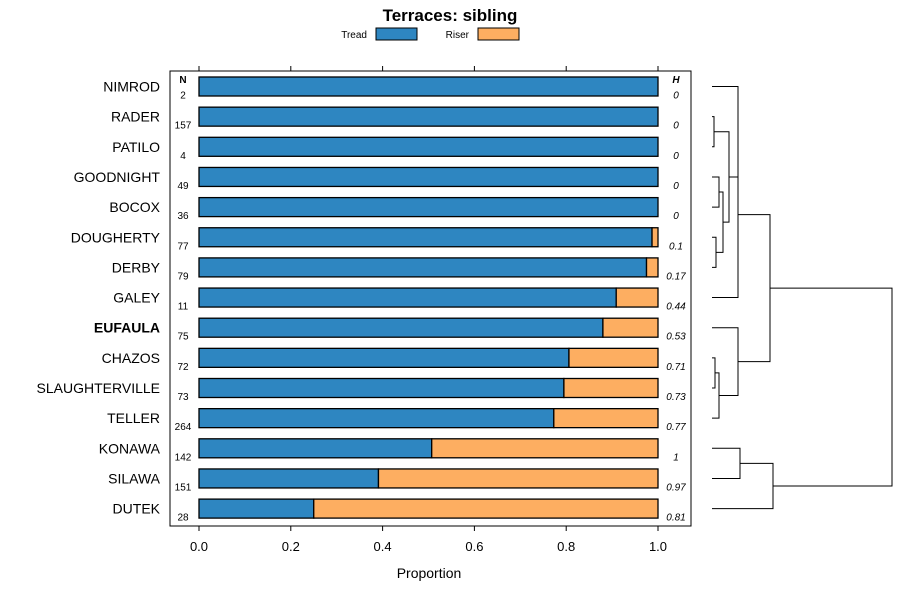 The height and width of the screenshot is (600, 900). What do you see at coordinates (675, 367) in the screenshot?
I see `h-value-chazos: 0.71` at bounding box center [675, 367].